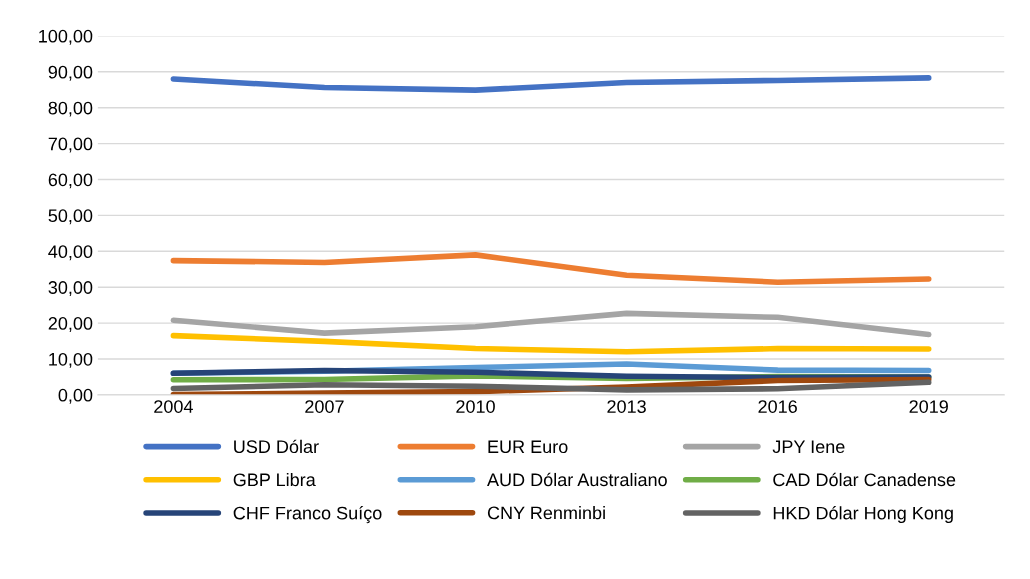  Describe the element at coordinates (864, 479) in the screenshot. I see `legend-label: CAD Dólar Canadense` at that location.